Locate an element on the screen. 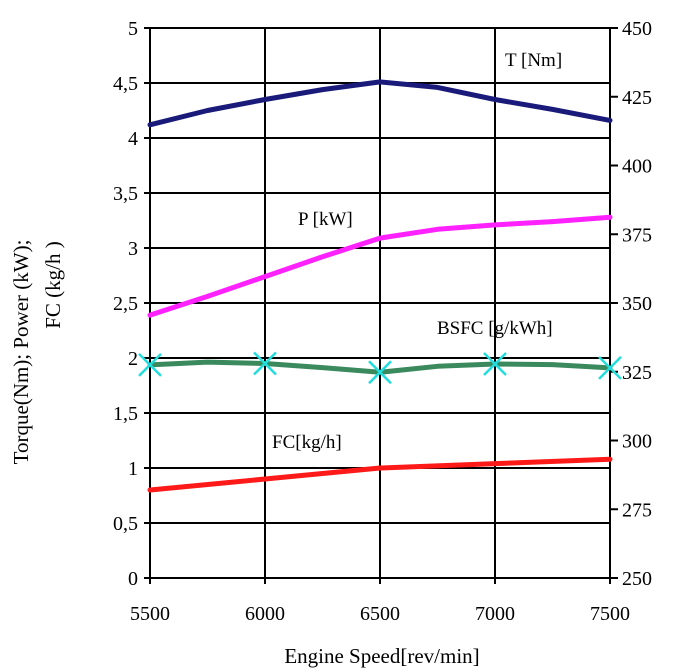 The image size is (674, 671). right-tick-label-4: 350 is located at coordinates (637, 304).